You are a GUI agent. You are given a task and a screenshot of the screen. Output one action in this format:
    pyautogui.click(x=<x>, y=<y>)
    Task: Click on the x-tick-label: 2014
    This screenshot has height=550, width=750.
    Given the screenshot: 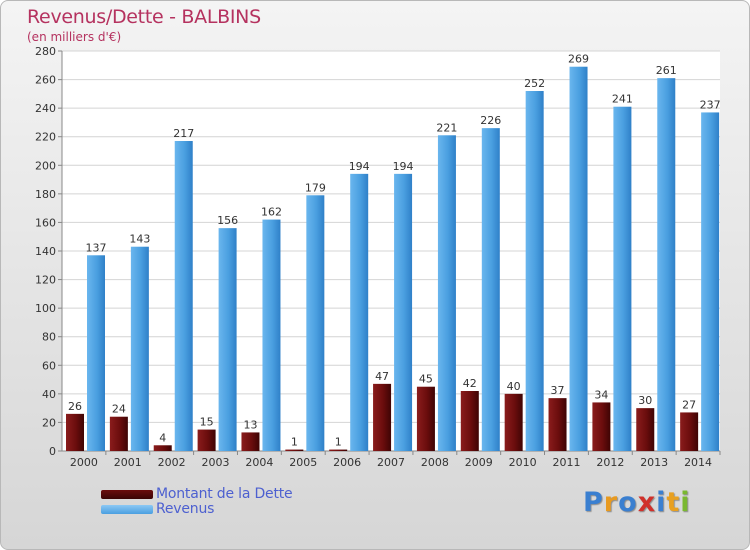 What is the action you would take?
    pyautogui.click(x=698, y=462)
    